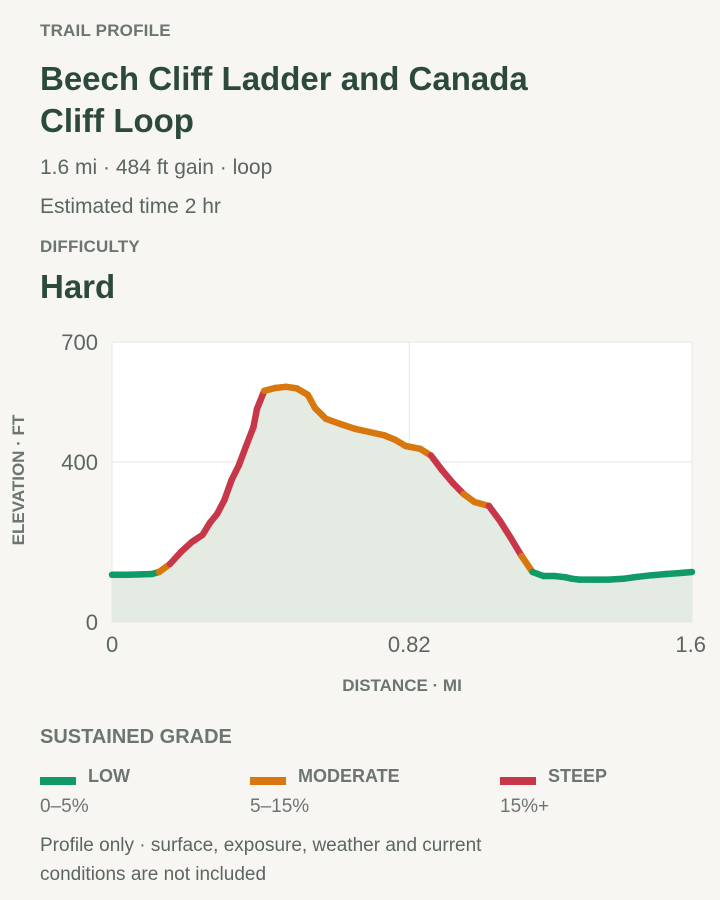 The height and width of the screenshot is (900, 720). I want to click on profile-segment-low, so click(685, 572).